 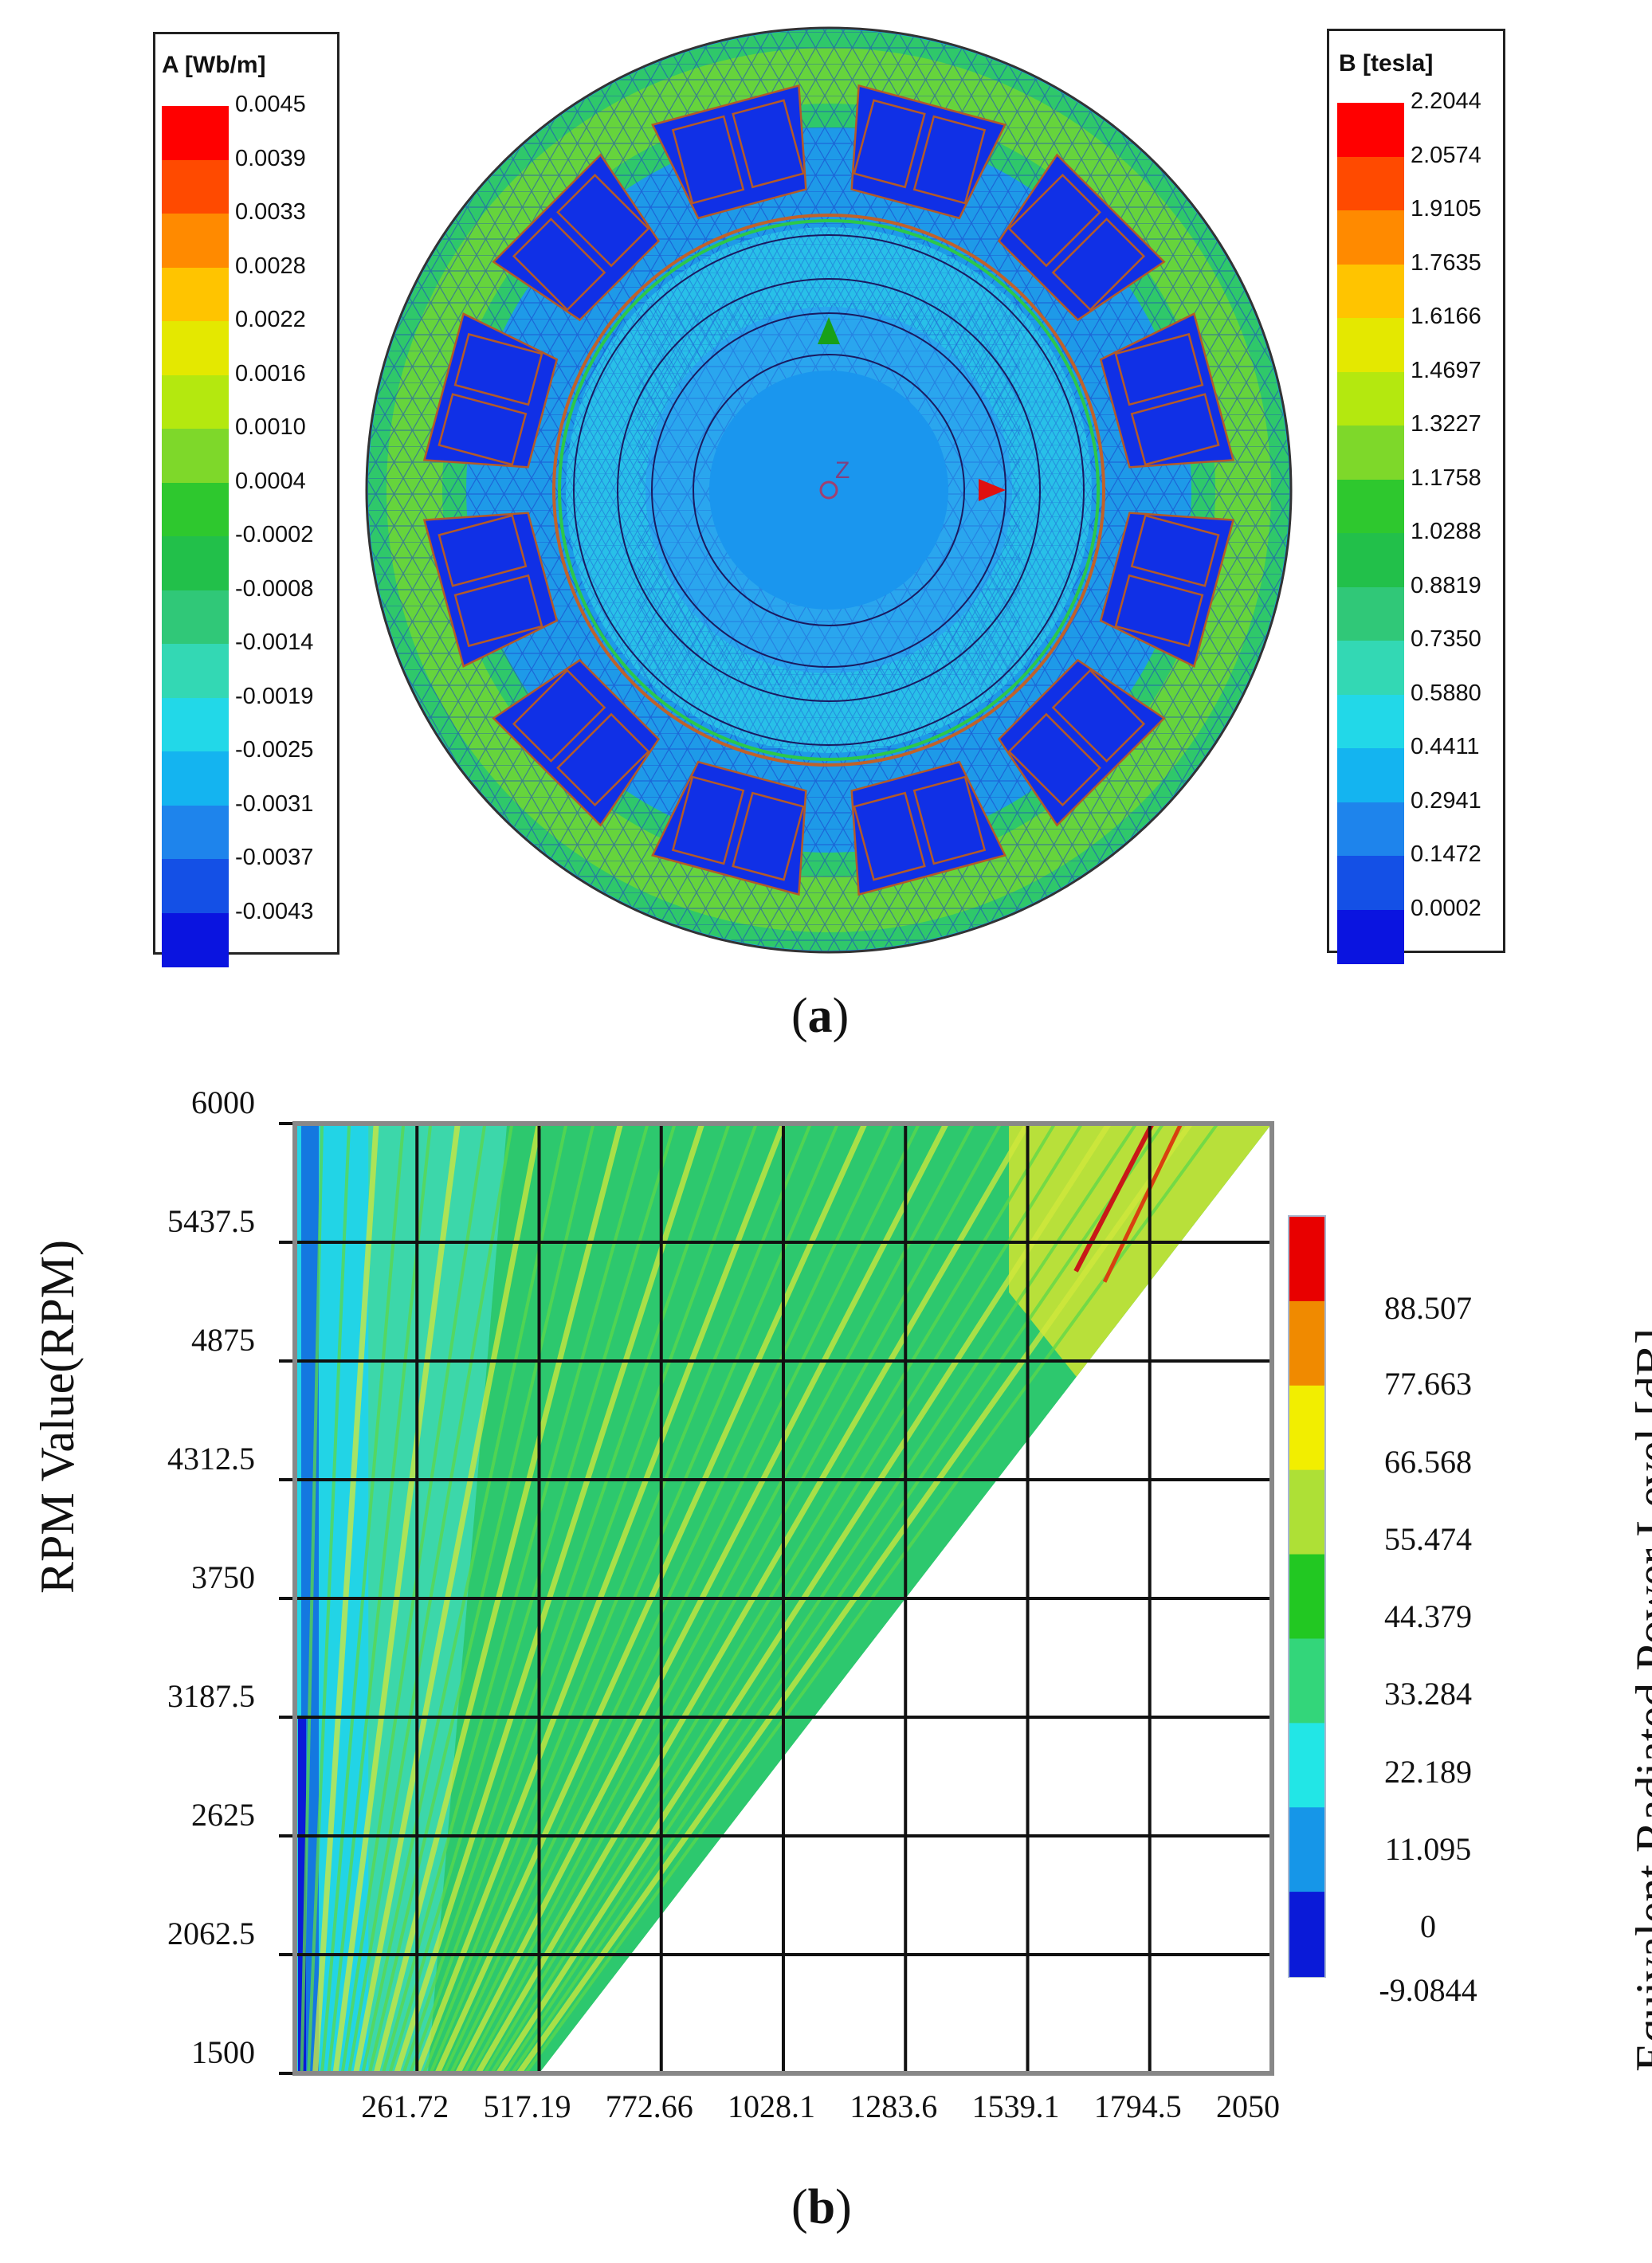 I want to click on y-tick-label: 4312.5, so click(x=211, y=1459).